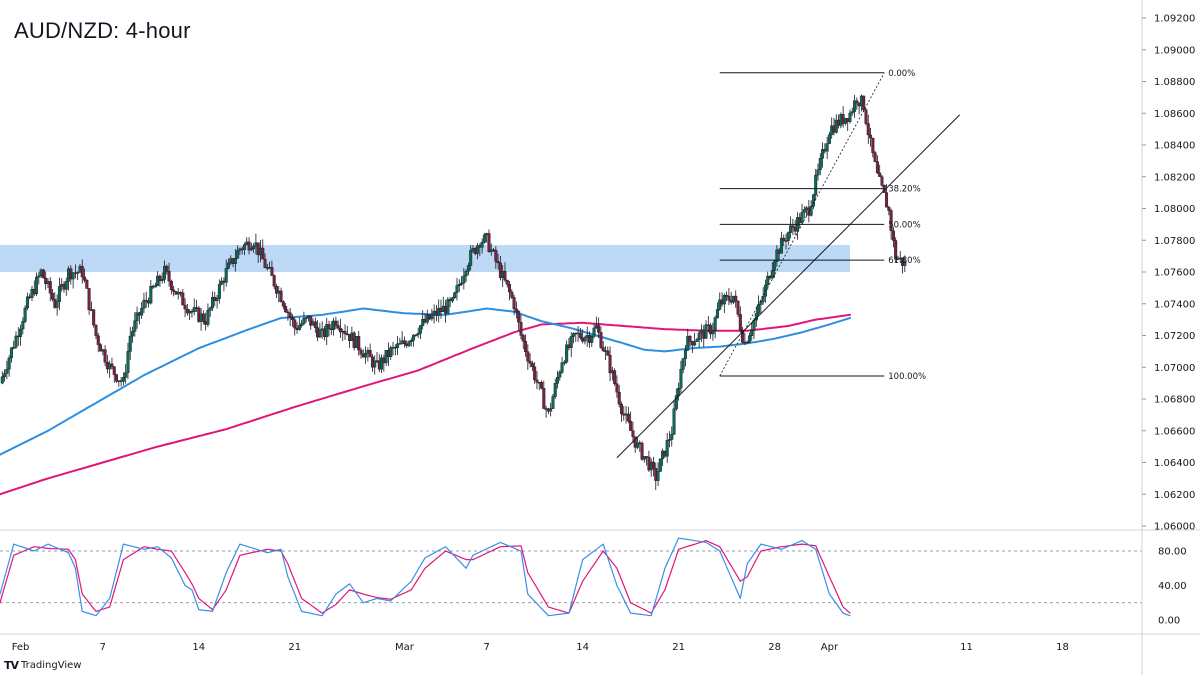  I want to click on ascending-trendline, so click(788, 286).